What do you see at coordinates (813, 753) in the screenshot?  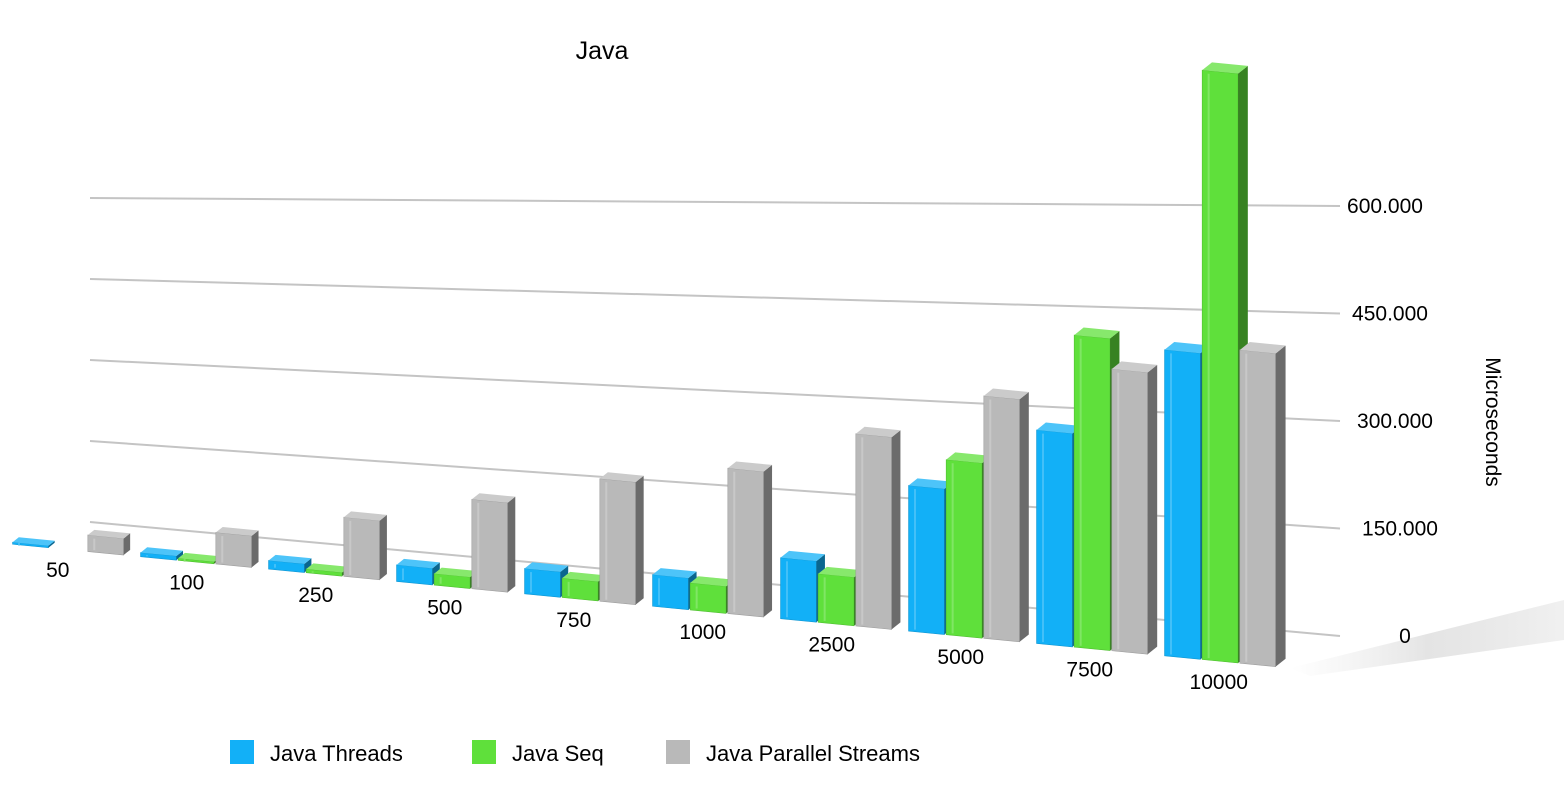 I see `legend-label: Java Parallel Streams` at bounding box center [813, 753].